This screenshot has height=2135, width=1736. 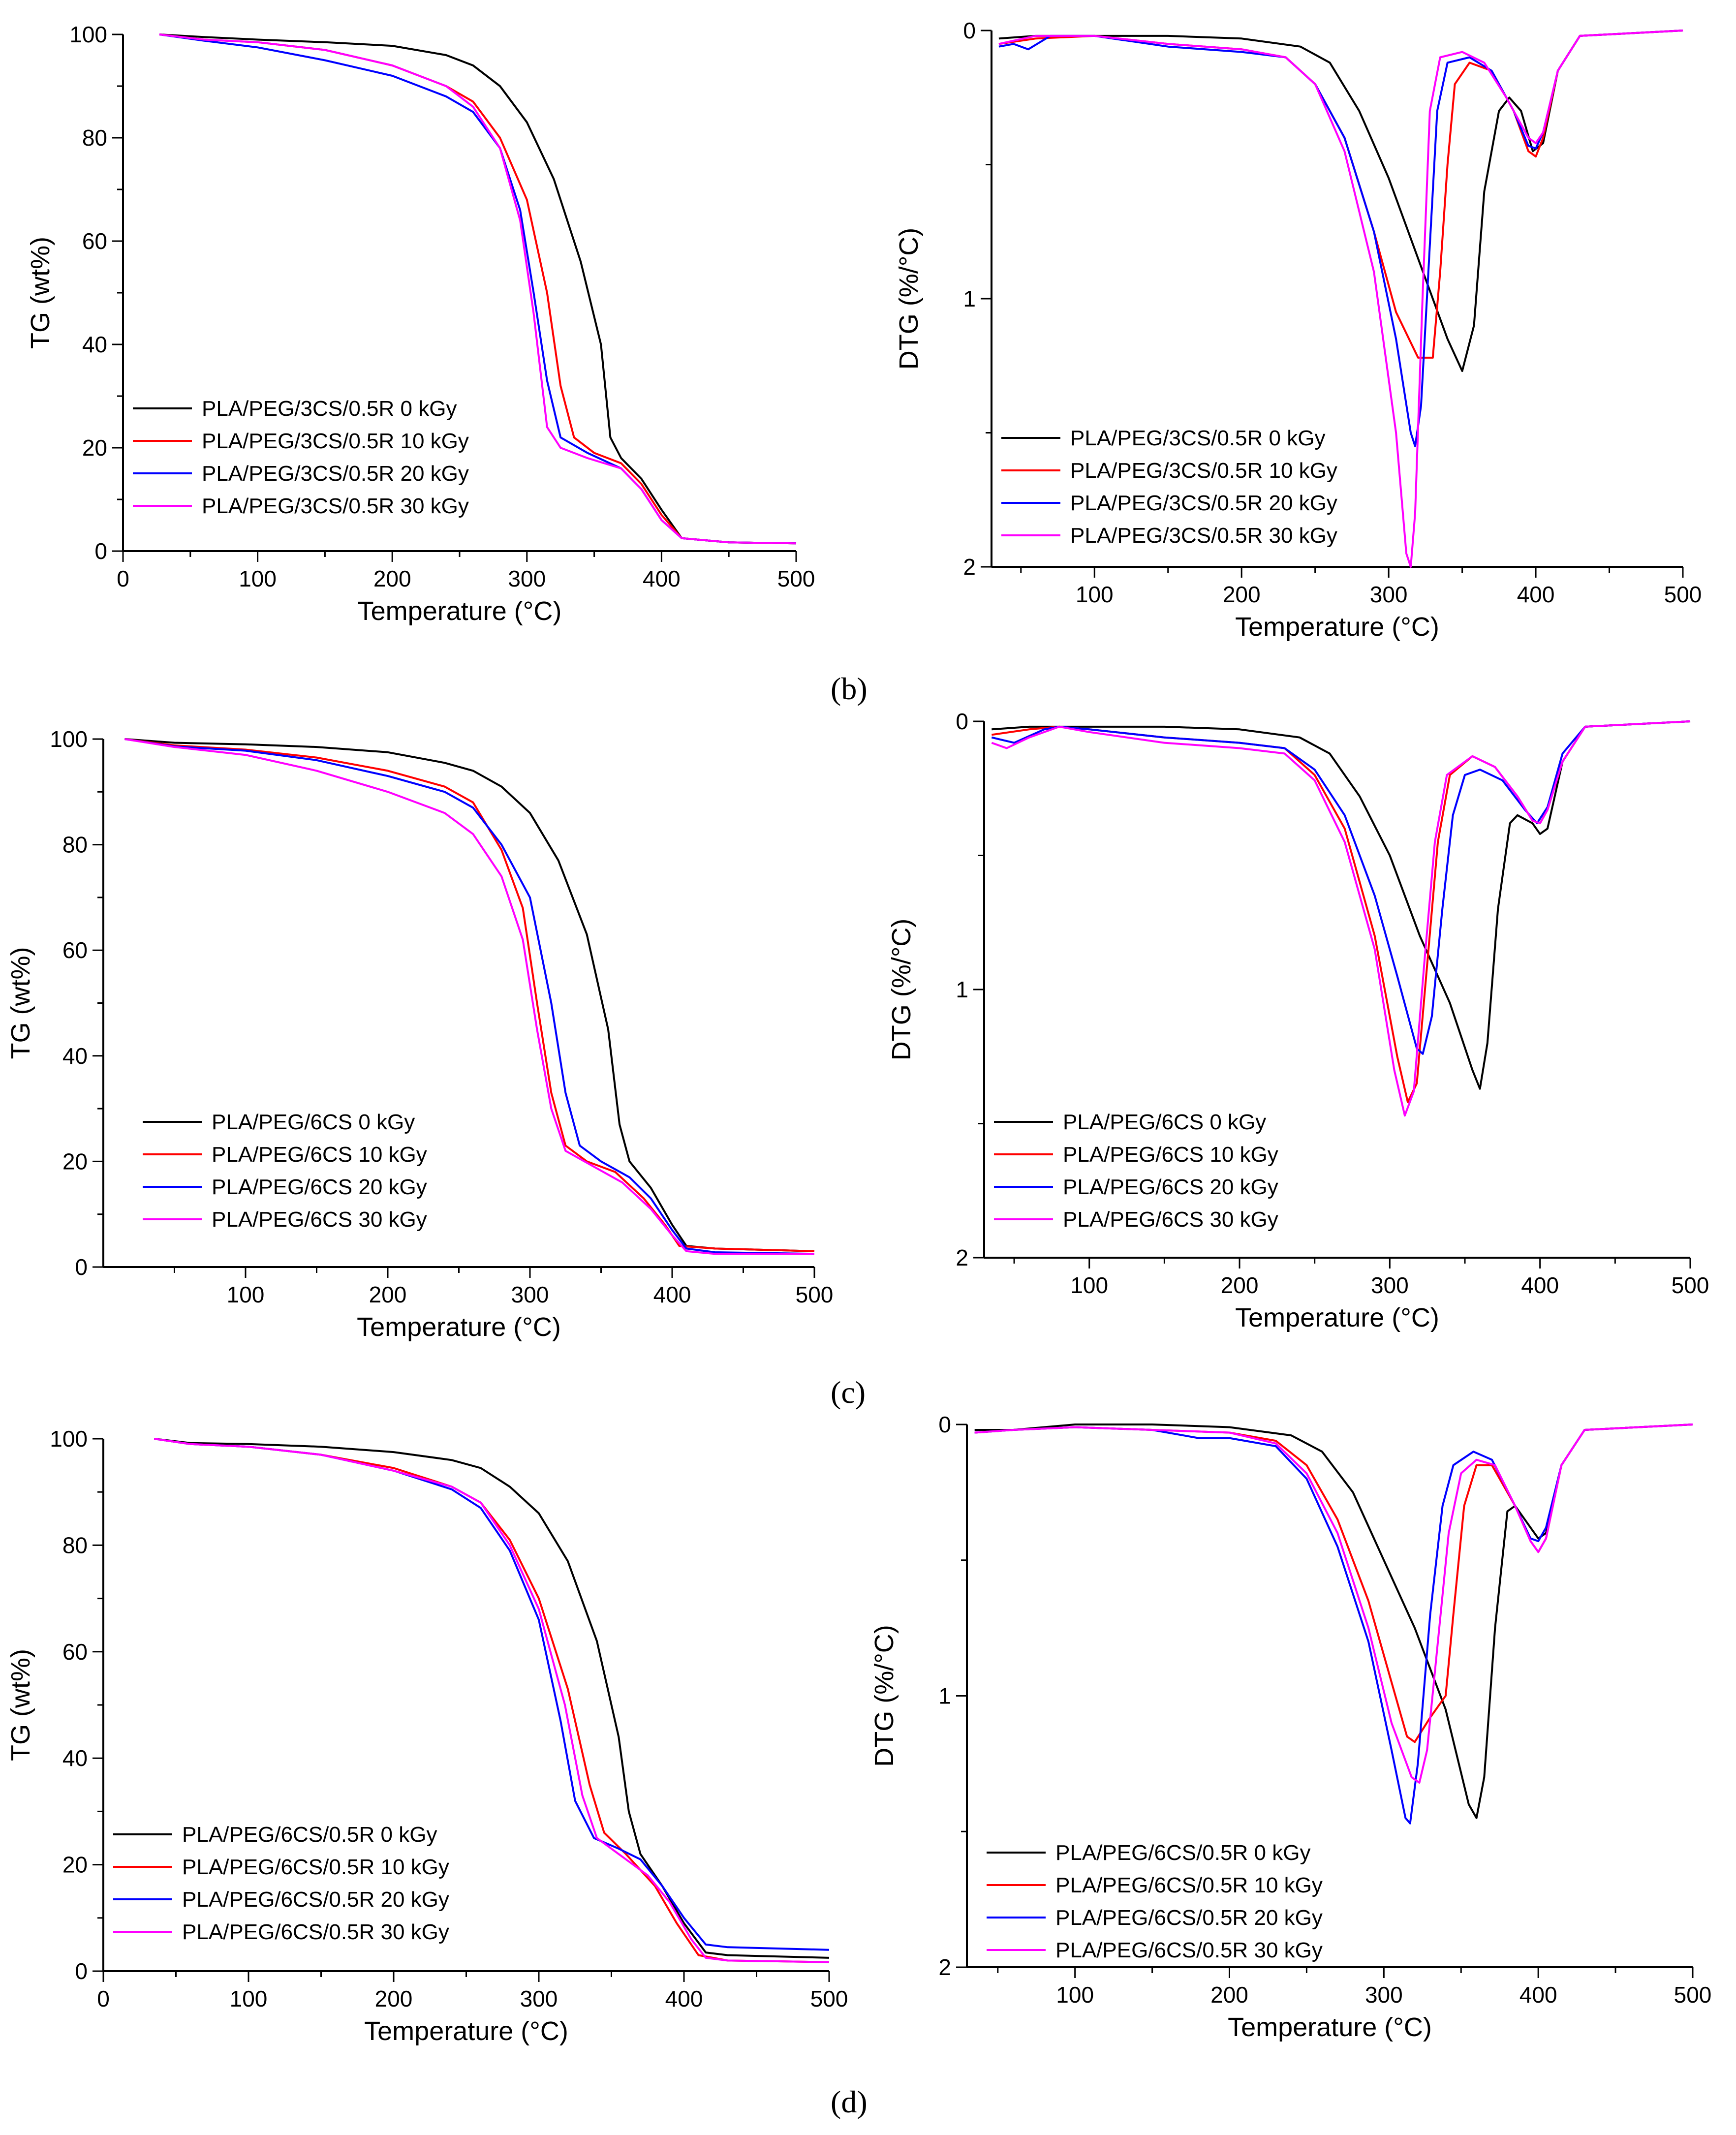 I want to click on y-tick-label: 20, so click(x=94, y=448).